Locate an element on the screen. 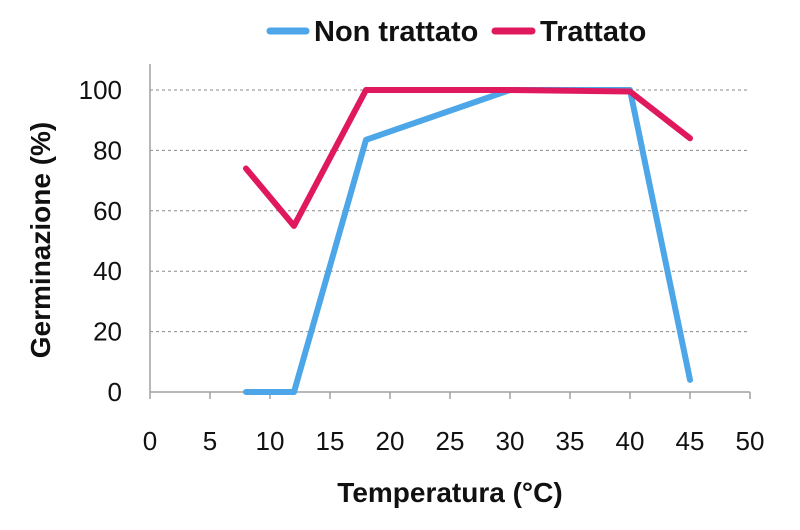  legend-label-trattato: Trattato is located at coordinates (593, 32).